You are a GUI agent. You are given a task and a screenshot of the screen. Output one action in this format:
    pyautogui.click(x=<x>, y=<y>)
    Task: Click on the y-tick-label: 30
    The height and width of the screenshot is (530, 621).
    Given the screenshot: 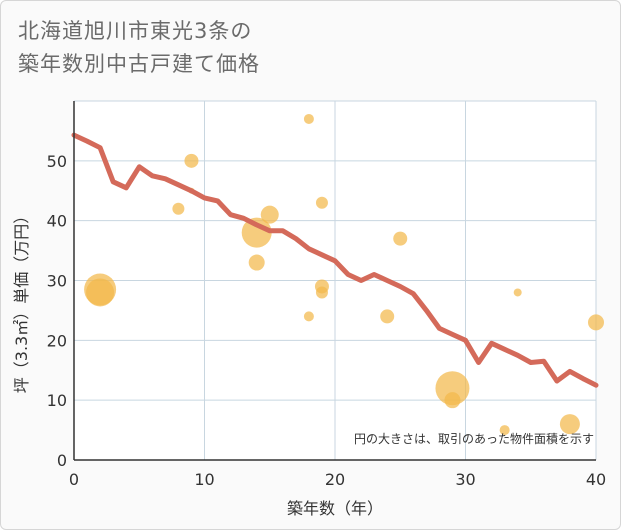 What is the action you would take?
    pyautogui.click(x=57, y=281)
    